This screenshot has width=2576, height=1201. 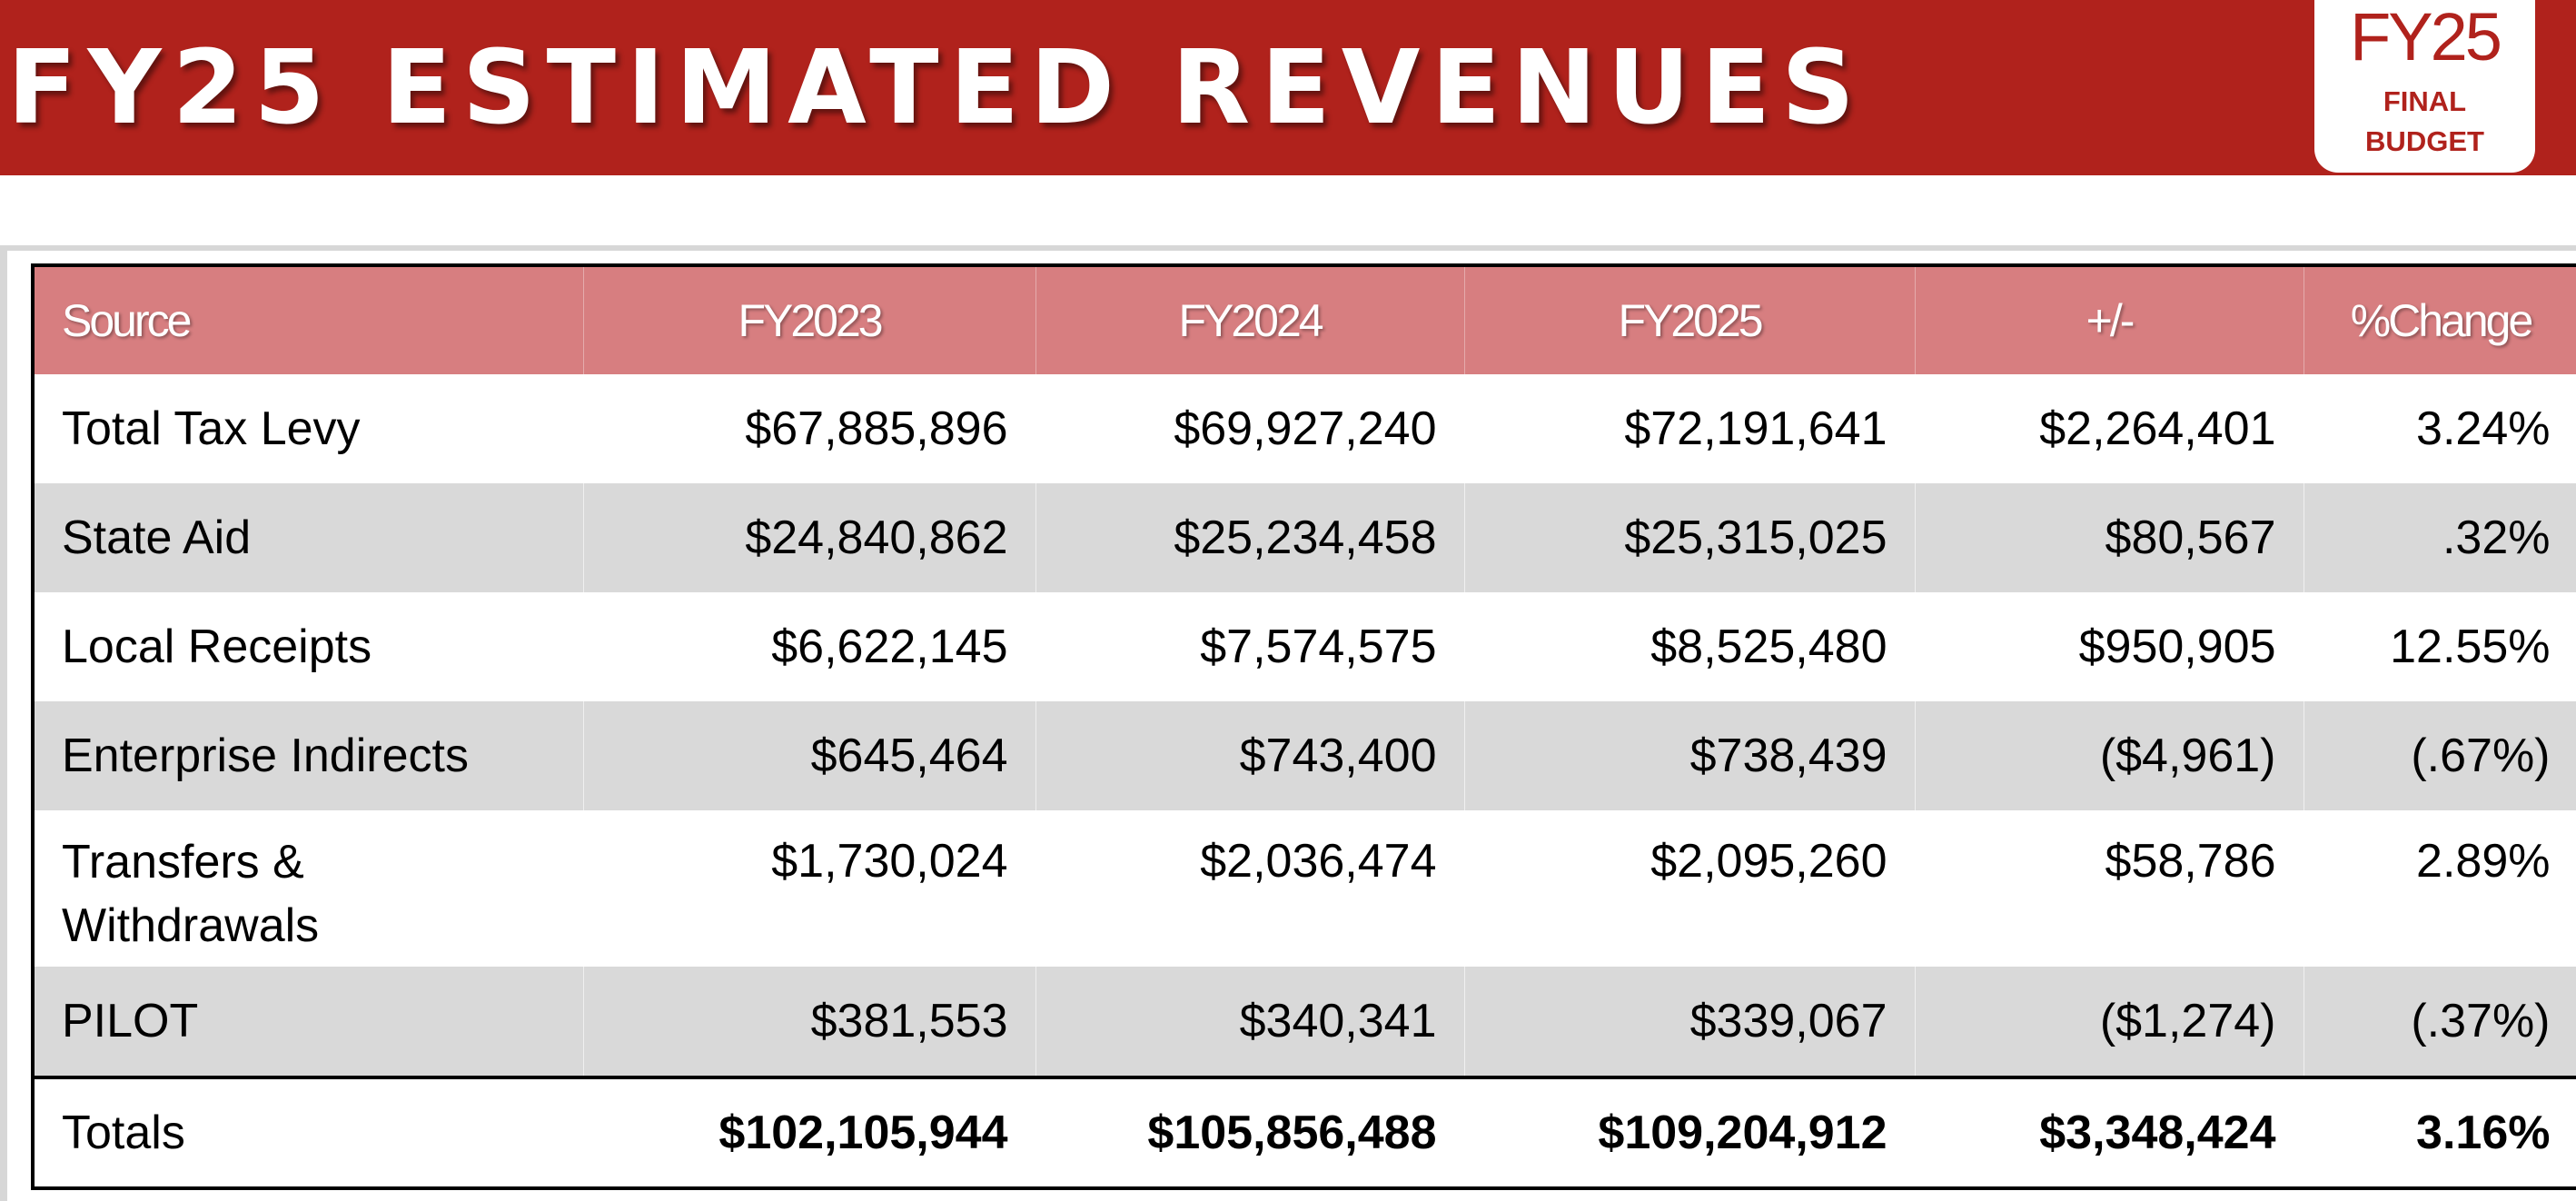 I want to click on row-fy2023: $381,553, so click(x=809, y=1022).